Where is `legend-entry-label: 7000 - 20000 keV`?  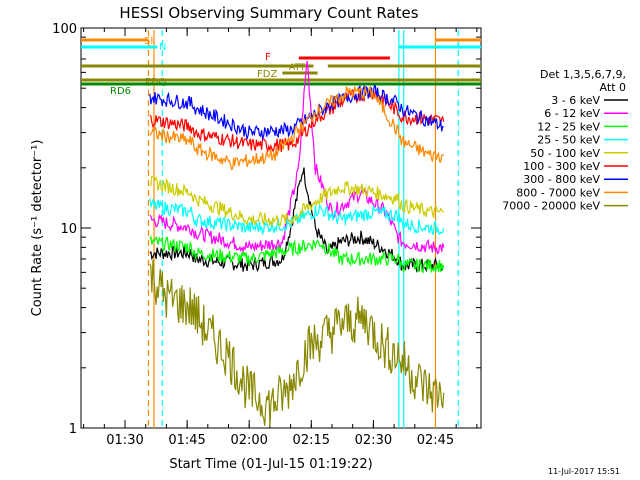 legend-entry-label: 7000 - 20000 keV is located at coordinates (551, 206).